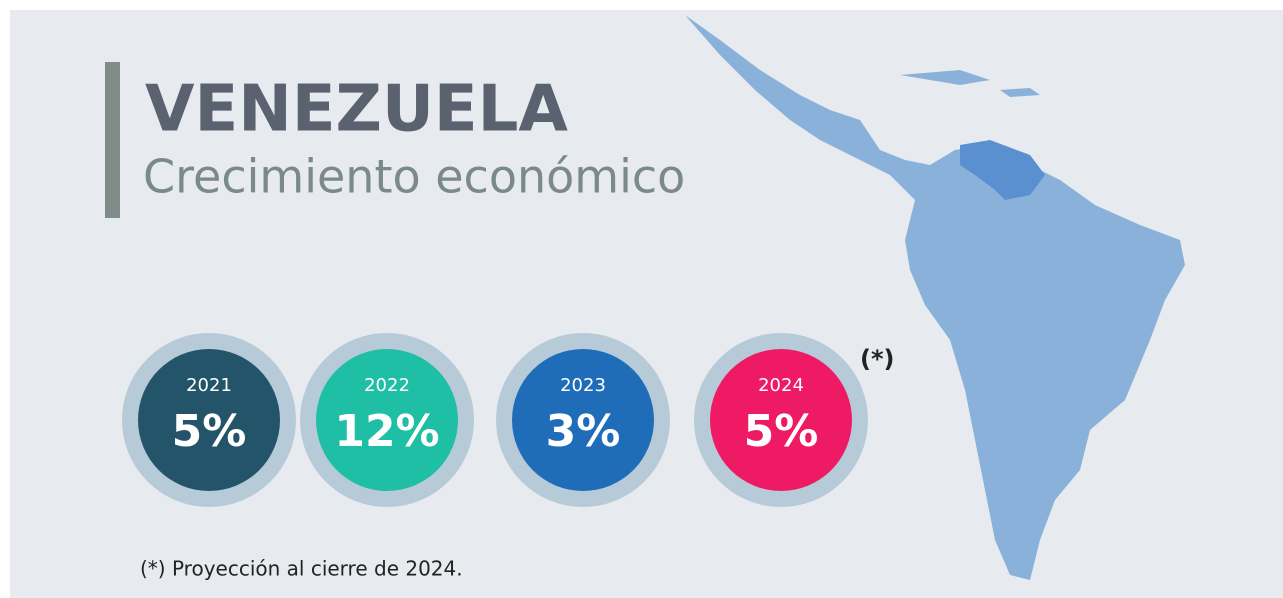 The height and width of the screenshot is (598, 1283). What do you see at coordinates (356, 110) in the screenshot?
I see `title: VENEZUELA` at bounding box center [356, 110].